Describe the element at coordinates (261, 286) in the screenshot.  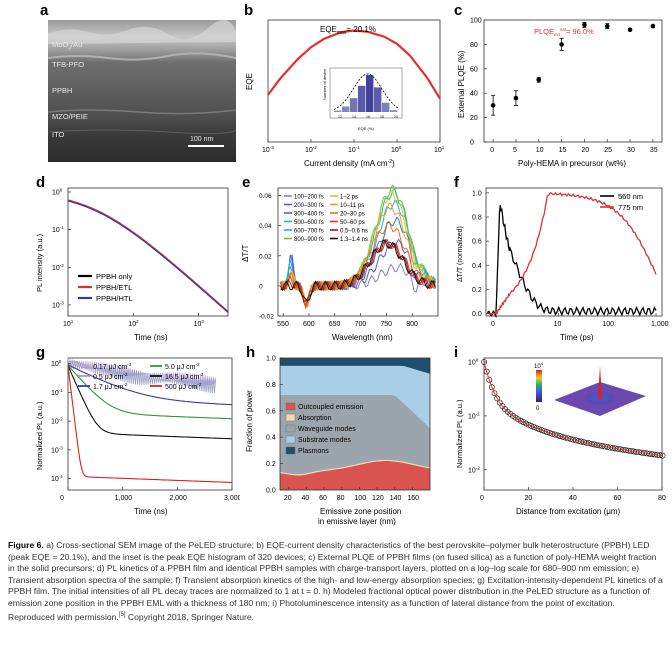
I see `ytick-label-e: 0` at that location.